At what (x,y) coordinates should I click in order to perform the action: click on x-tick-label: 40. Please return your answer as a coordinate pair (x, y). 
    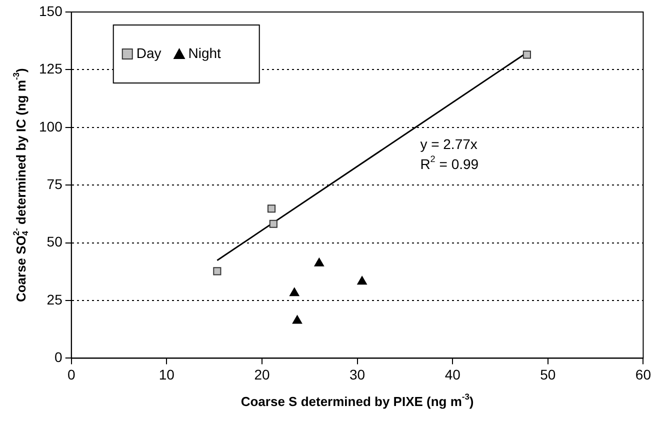
    Looking at the image, I should click on (452, 374).